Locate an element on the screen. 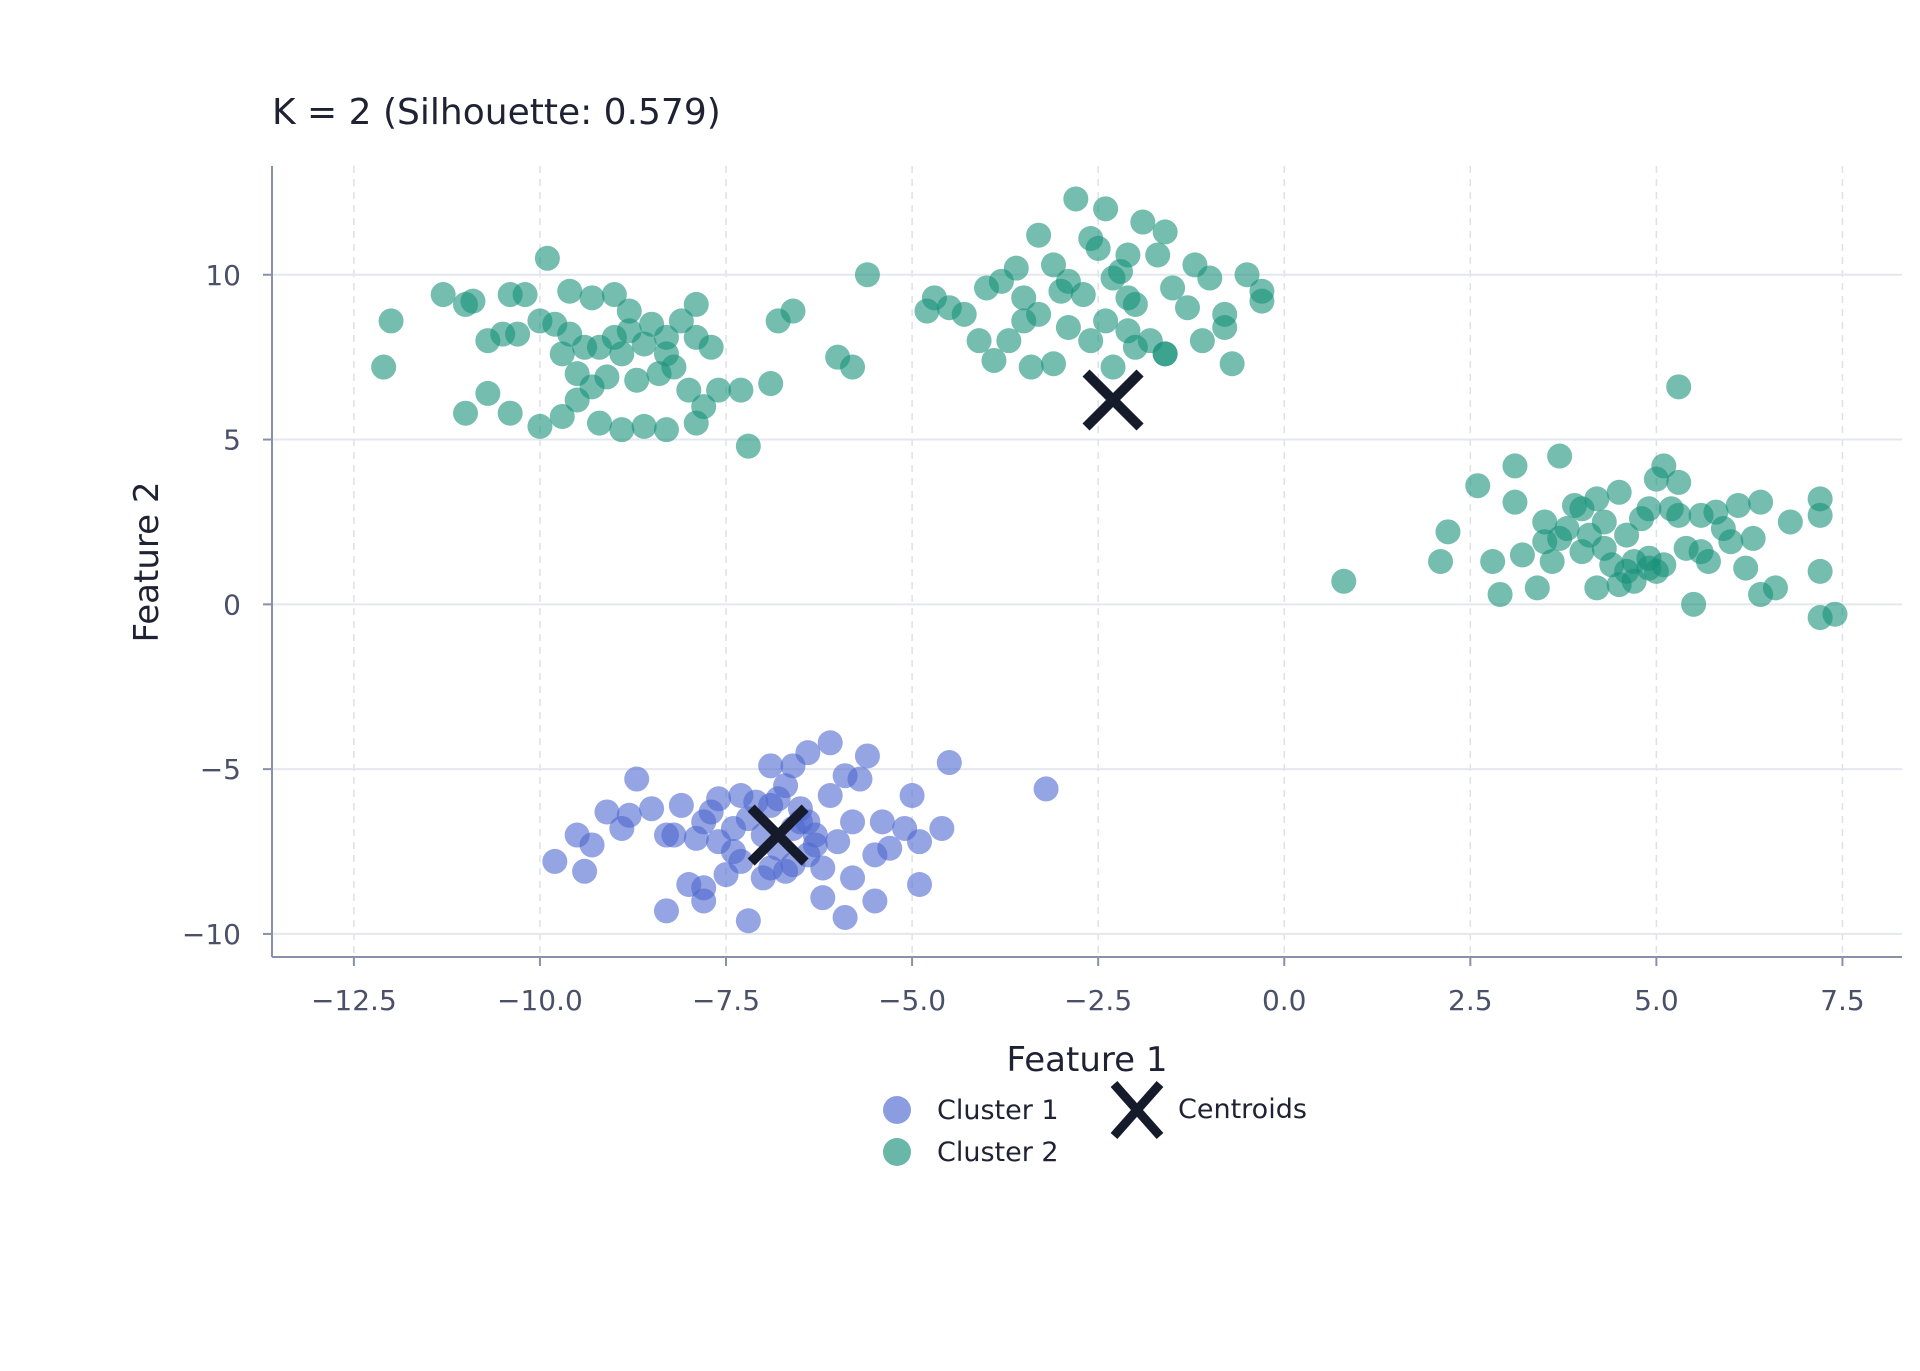 Image resolution: width=1920 pixels, height=1371 pixels. centroid-markers is located at coordinates (945, 617).